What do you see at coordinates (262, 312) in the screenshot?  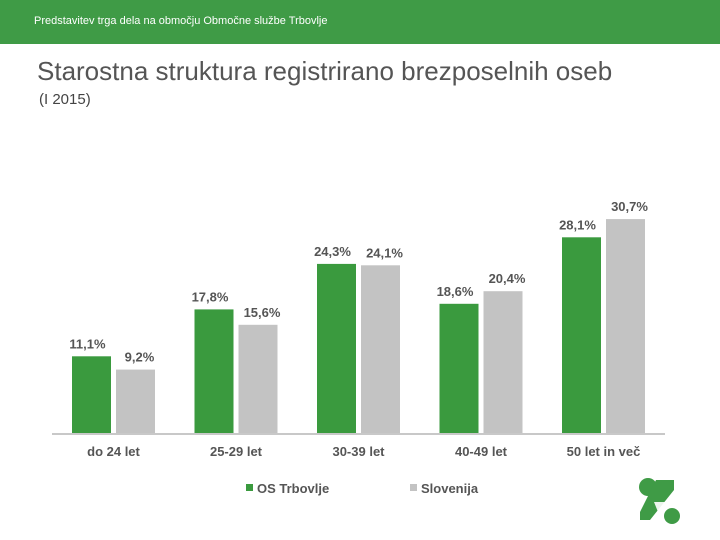 I see `data-label: 15,6%` at bounding box center [262, 312].